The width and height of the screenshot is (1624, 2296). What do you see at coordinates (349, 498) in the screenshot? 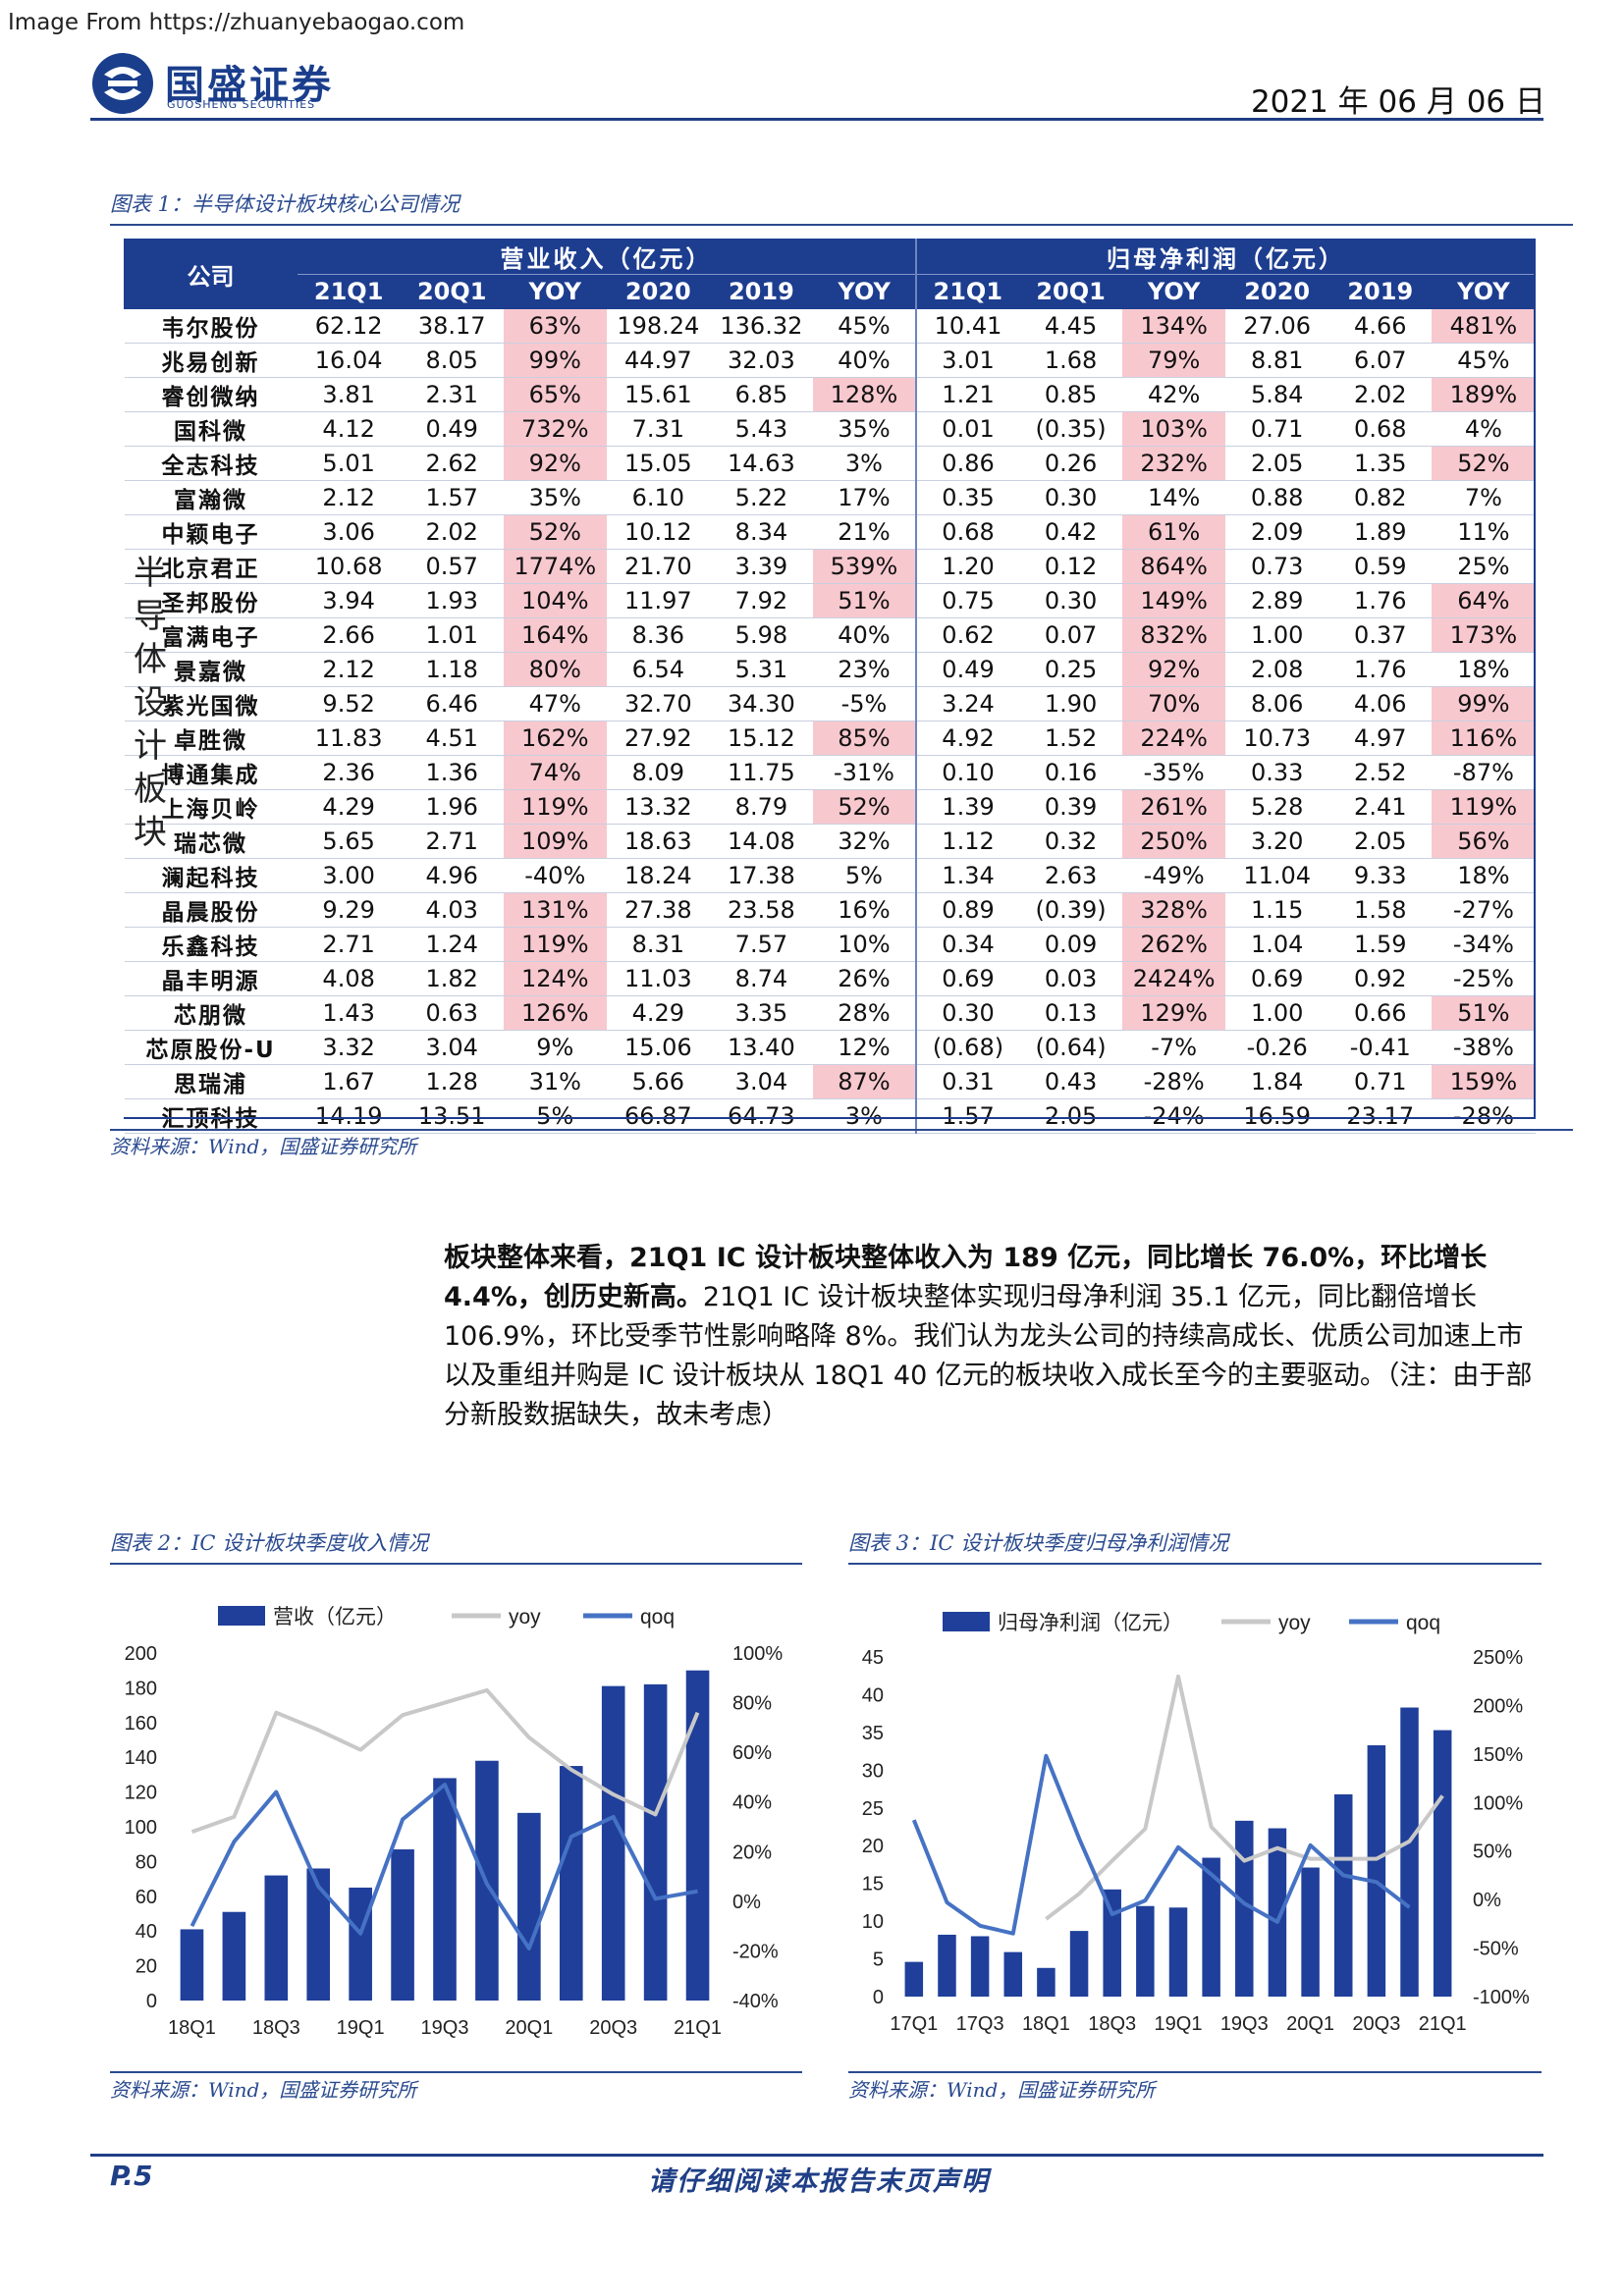
I see `table-cell: 2.12` at bounding box center [349, 498].